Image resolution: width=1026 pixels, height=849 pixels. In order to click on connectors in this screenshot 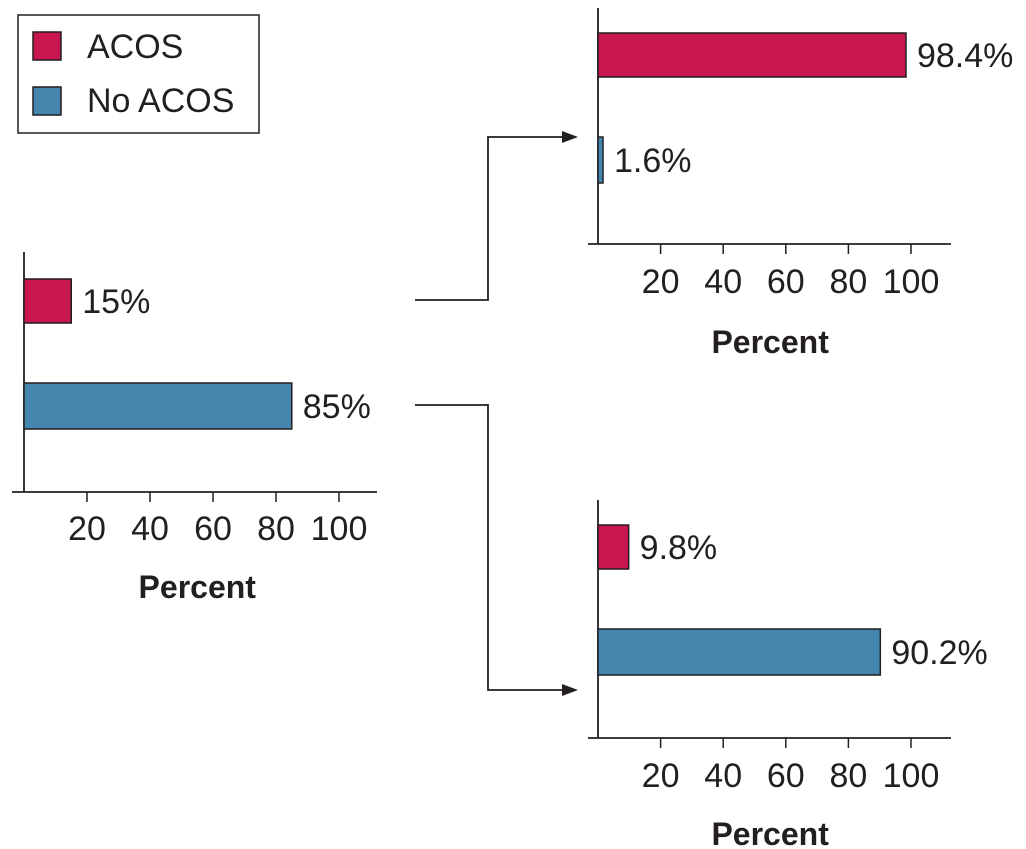, I will do `click(496, 413)`.